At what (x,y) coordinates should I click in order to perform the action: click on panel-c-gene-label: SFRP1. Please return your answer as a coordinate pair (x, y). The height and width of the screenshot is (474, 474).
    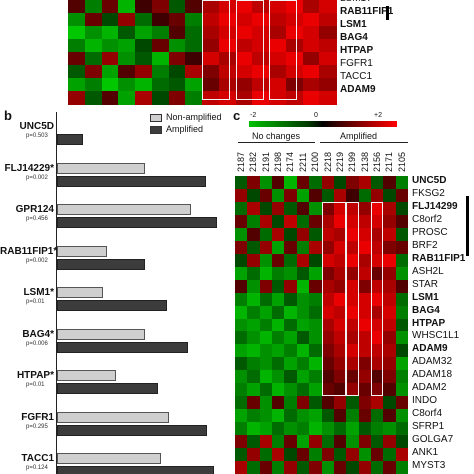
    Looking at the image, I should click on (428, 427).